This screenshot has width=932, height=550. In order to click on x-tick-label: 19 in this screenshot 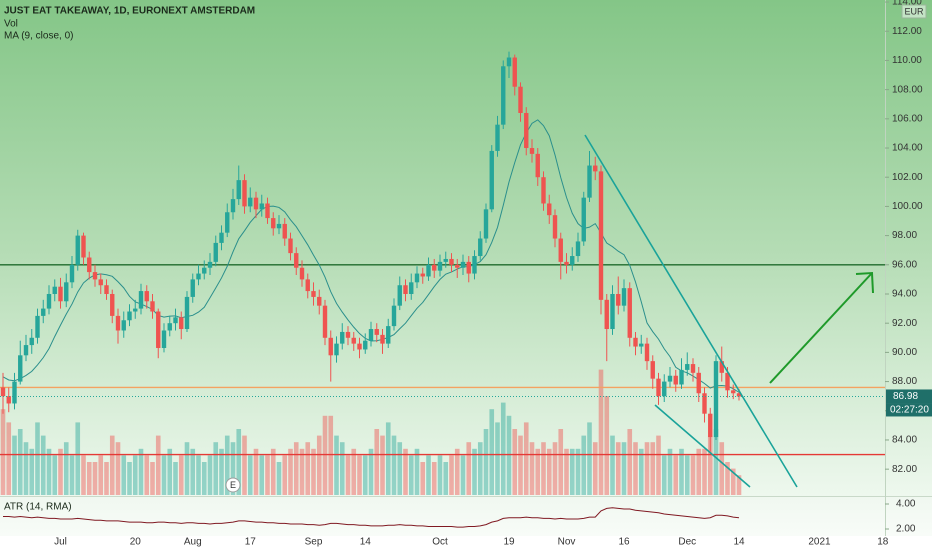, I will do `click(509, 542)`.